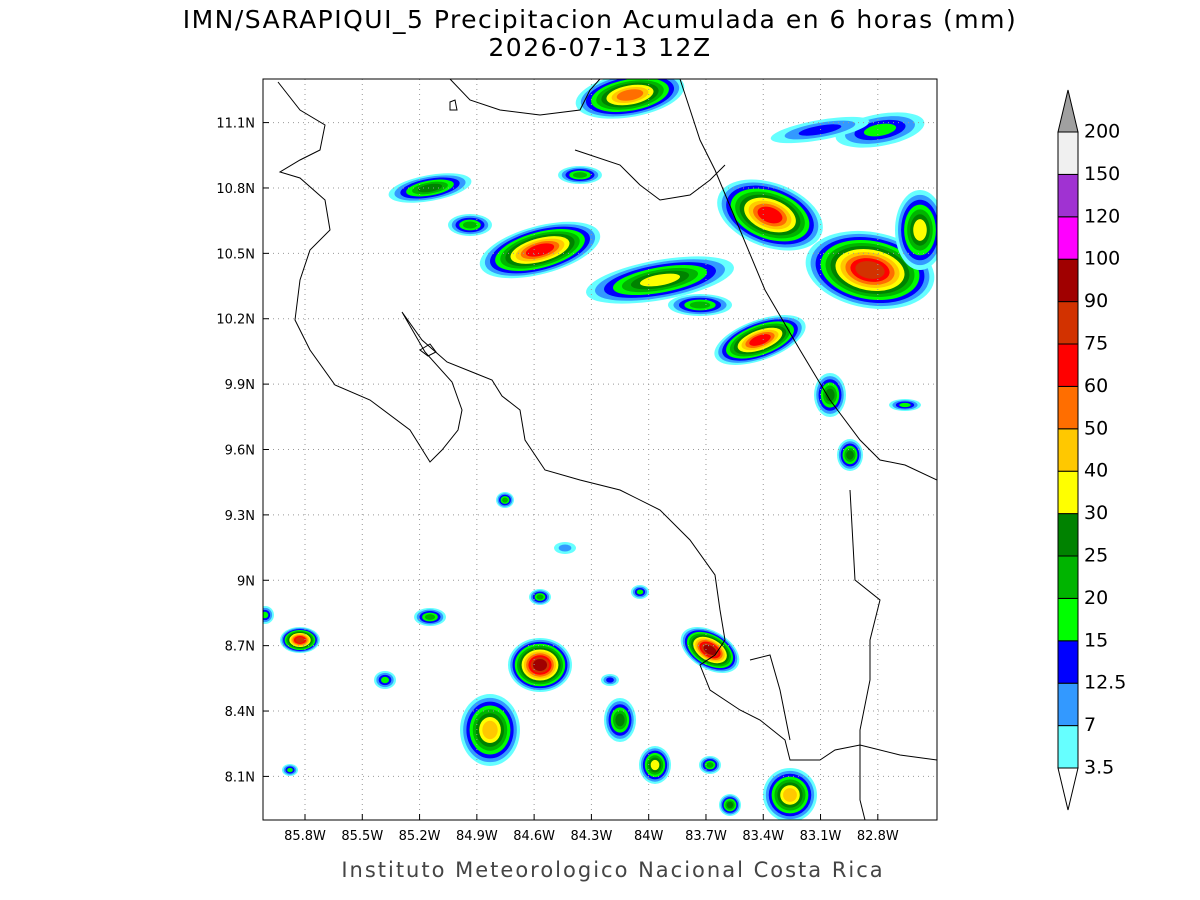 The width and height of the screenshot is (1200, 900). I want to click on colorbar-label: 20, so click(1096, 598).